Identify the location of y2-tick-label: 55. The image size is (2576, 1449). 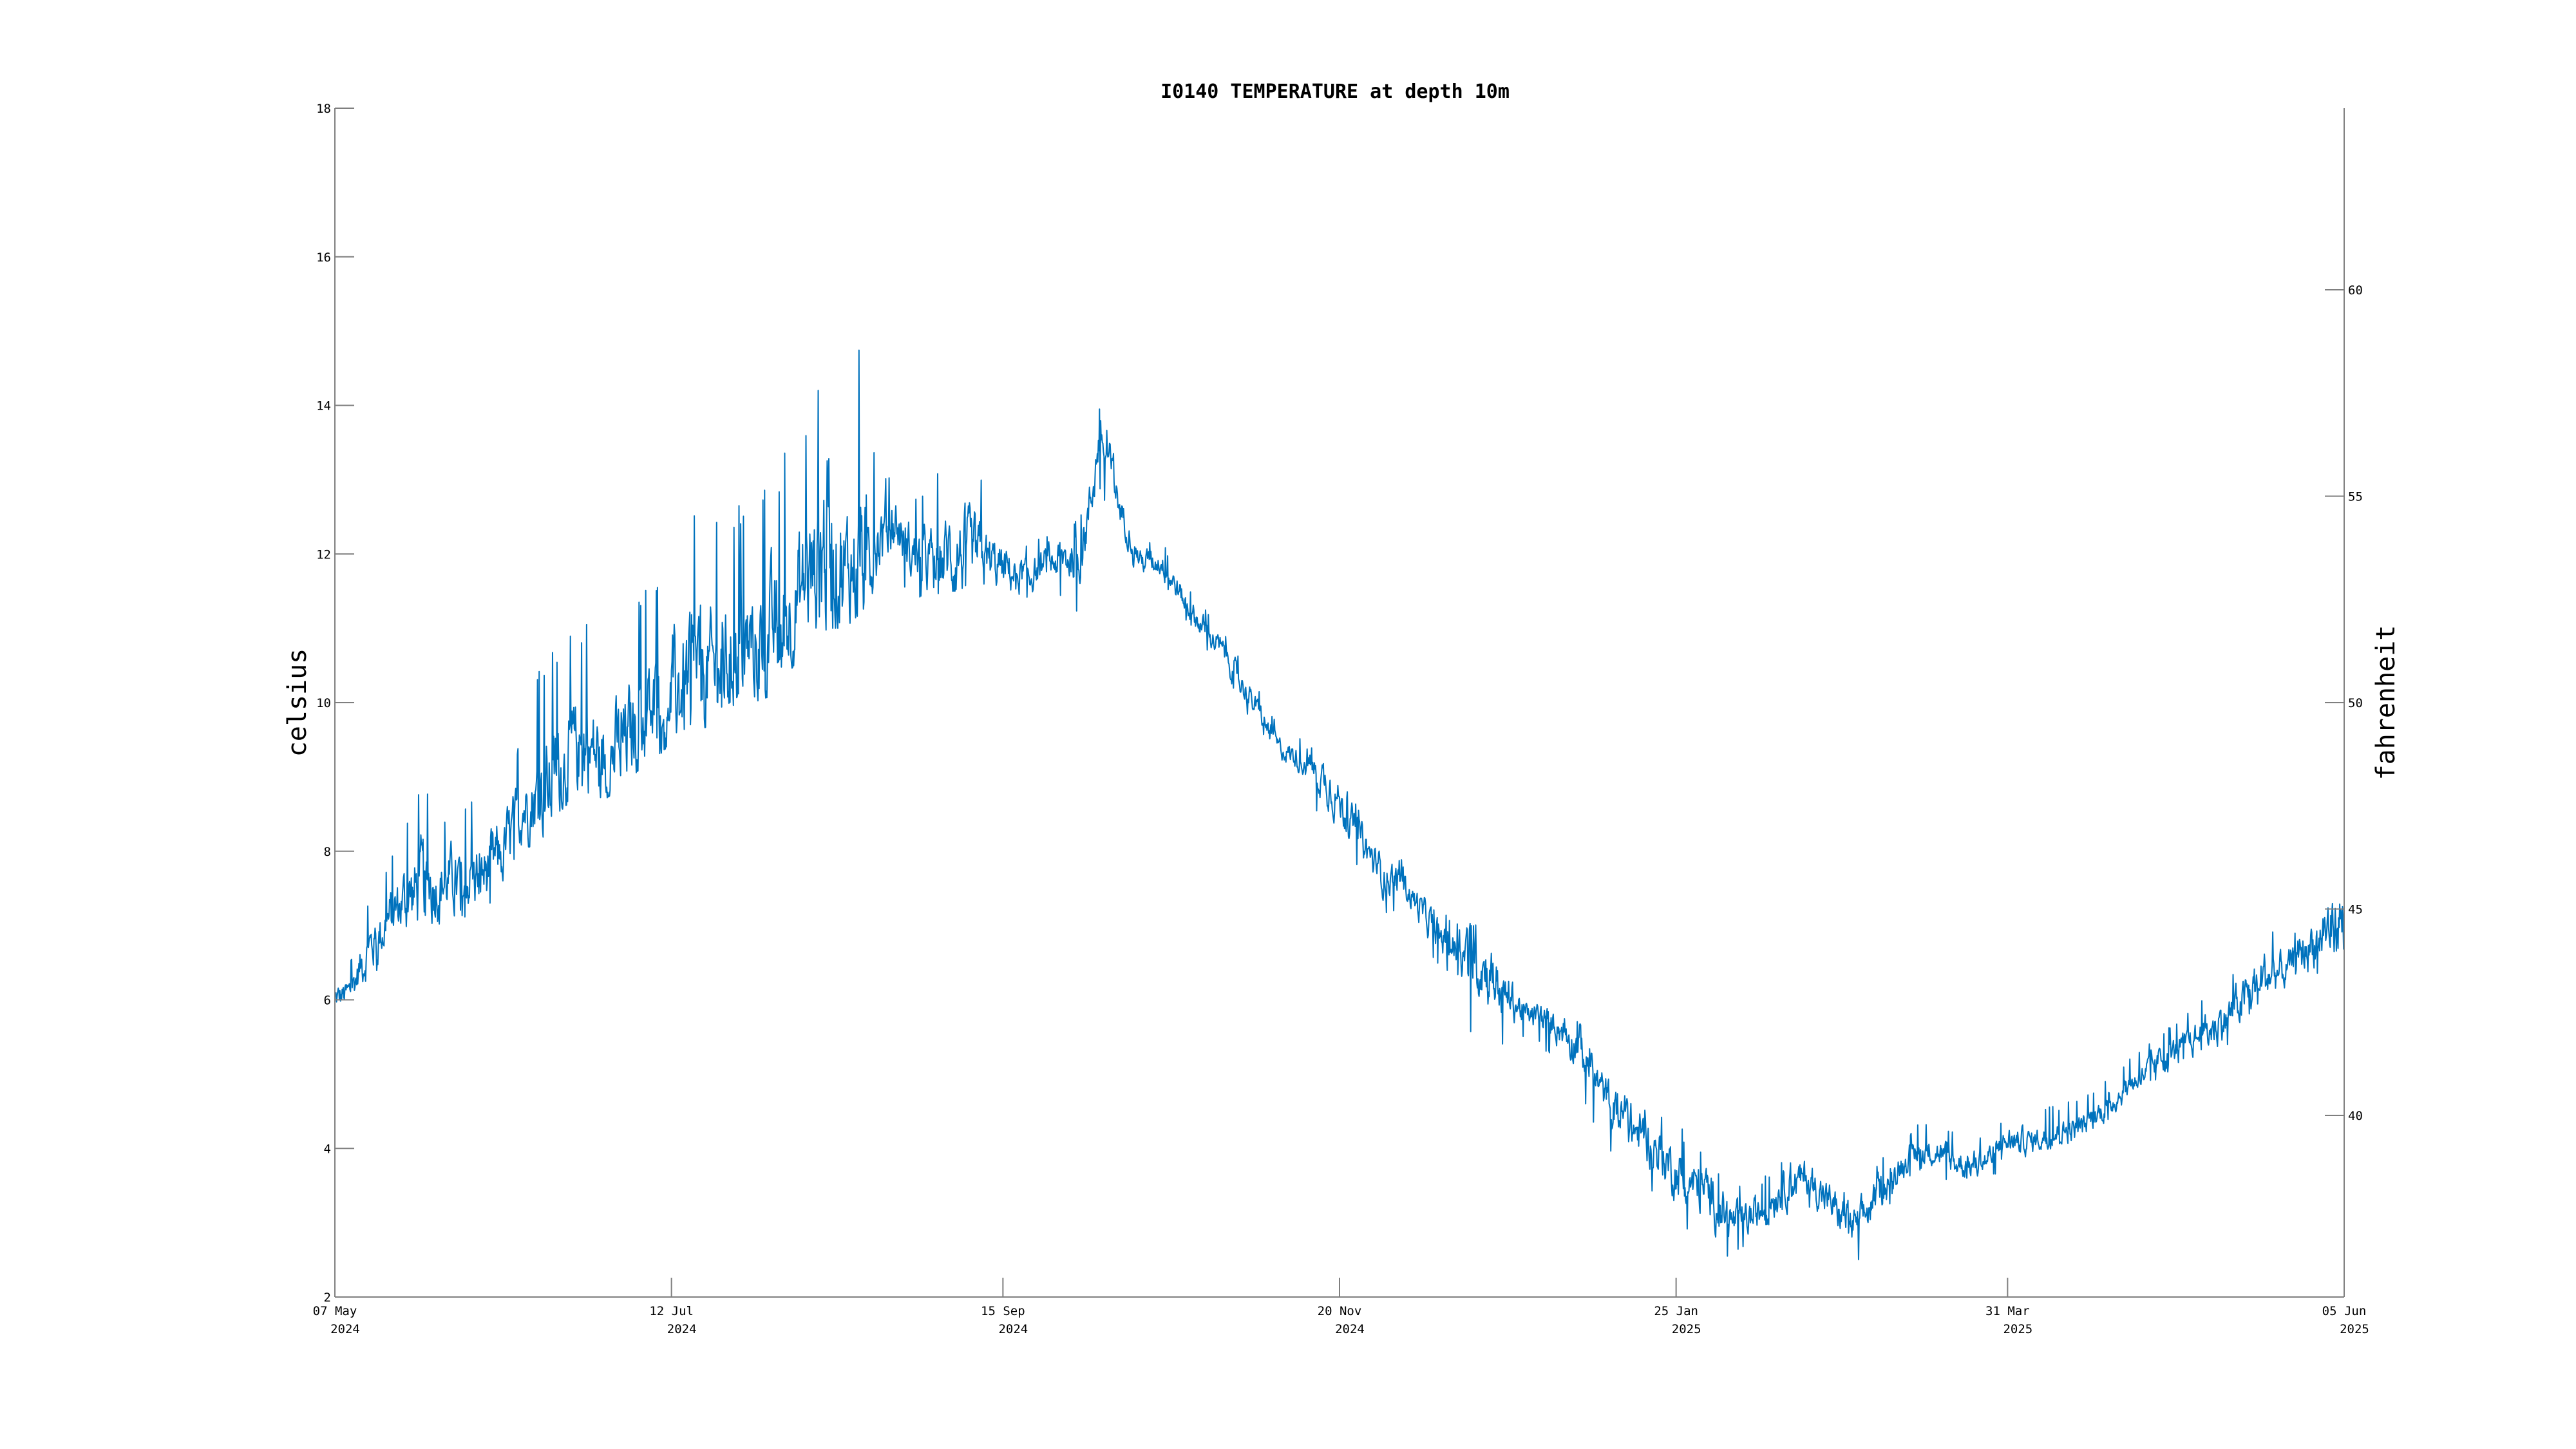
(2355, 497).